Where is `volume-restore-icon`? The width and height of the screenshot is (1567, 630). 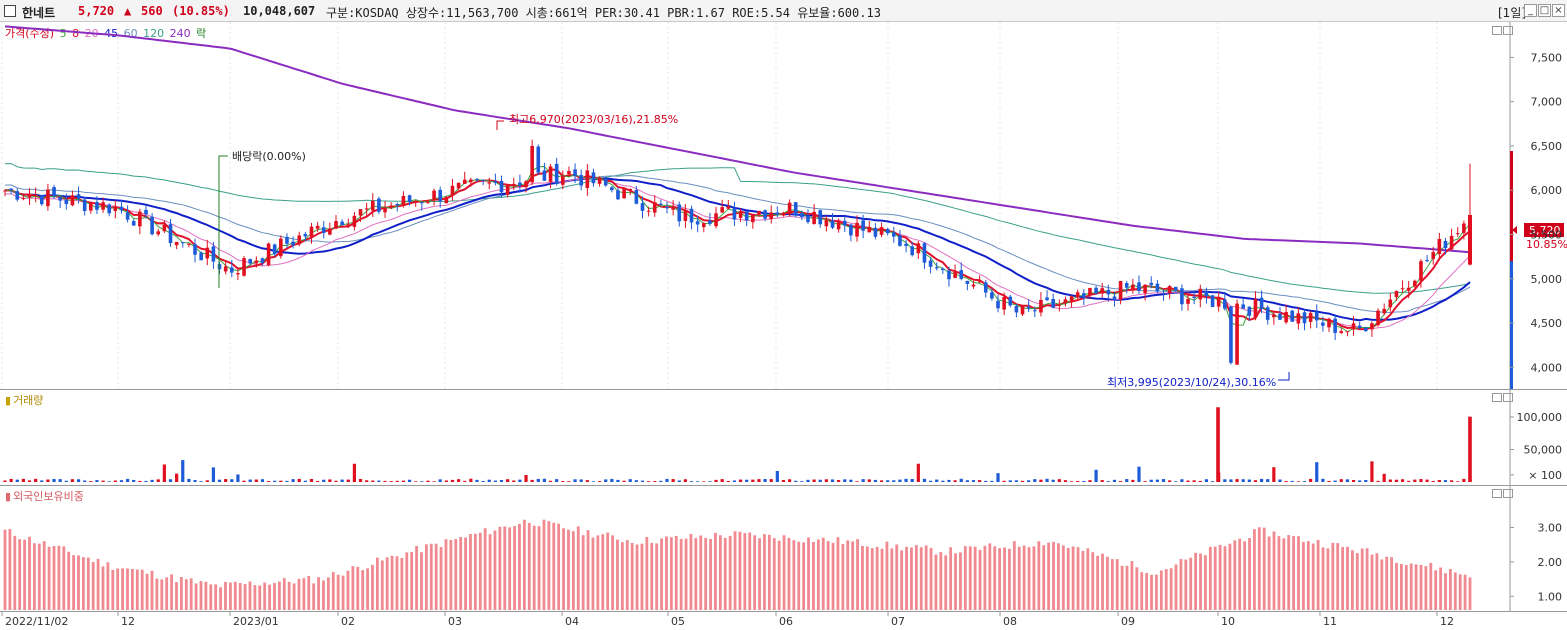
volume-restore-icon is located at coordinates (1497, 397).